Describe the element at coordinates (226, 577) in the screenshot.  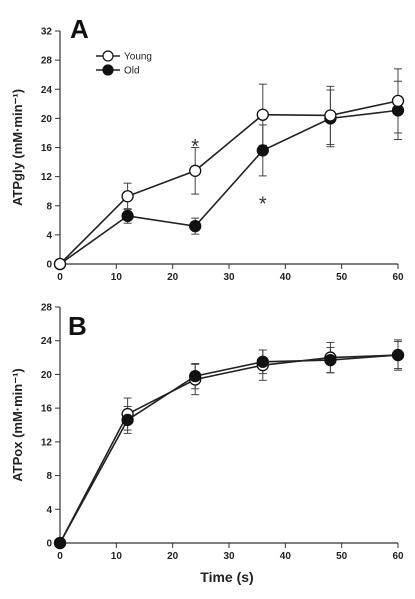
I see `x-axis-label: Time (s)` at that location.